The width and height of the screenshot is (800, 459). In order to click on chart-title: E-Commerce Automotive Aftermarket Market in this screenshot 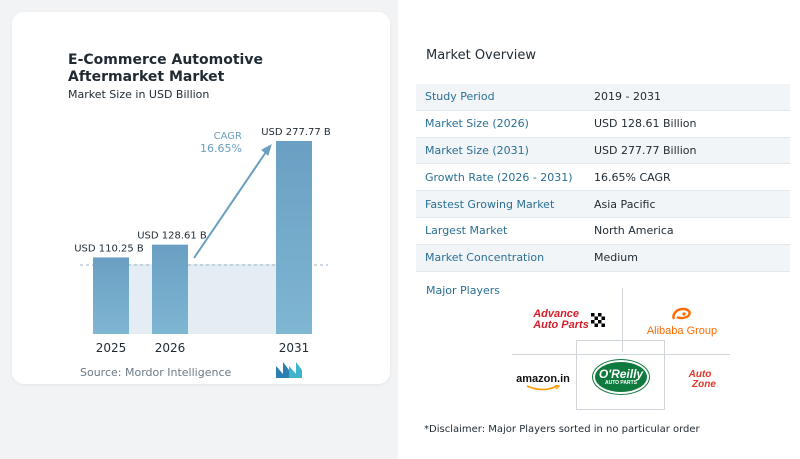, I will do `click(165, 68)`.